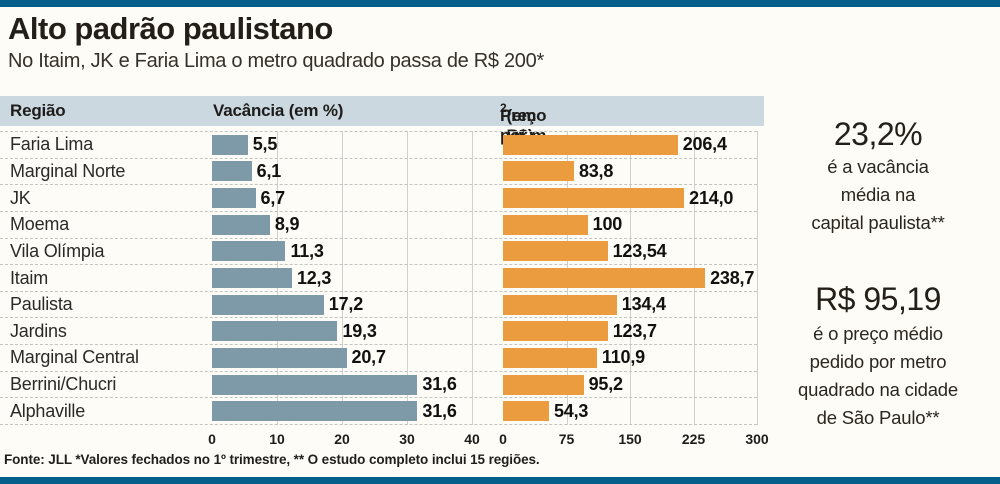 This screenshot has width=1000, height=484. Describe the element at coordinates (57, 250) in the screenshot. I see `region-label: Vila Olímpia` at that location.